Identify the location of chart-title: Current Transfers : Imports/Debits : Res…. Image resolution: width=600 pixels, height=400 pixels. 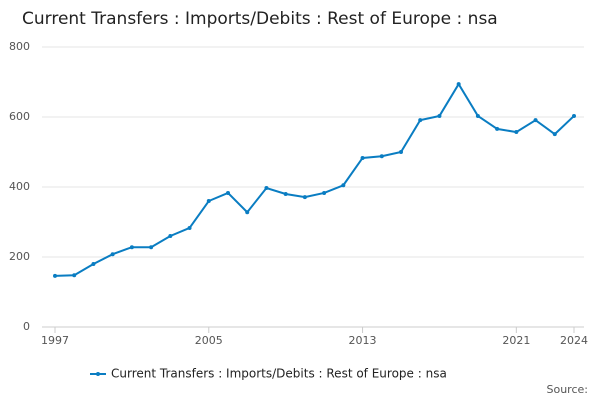
(260, 19).